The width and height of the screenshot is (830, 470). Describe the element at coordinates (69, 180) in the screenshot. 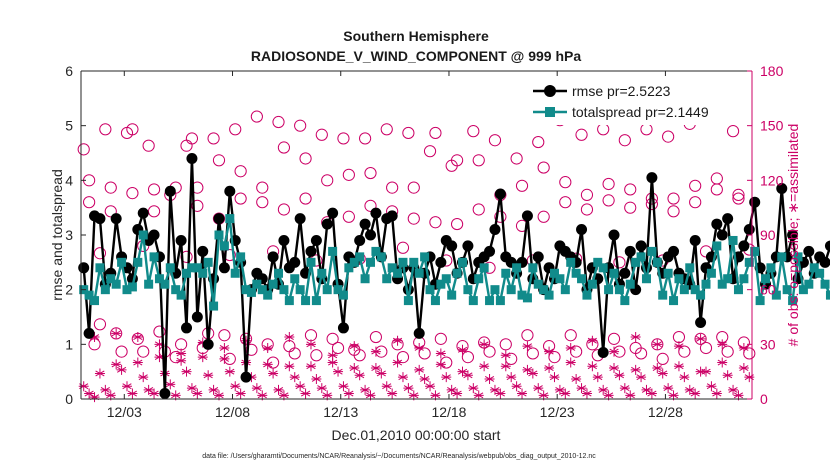

I see `y-tick-label: 4` at that location.